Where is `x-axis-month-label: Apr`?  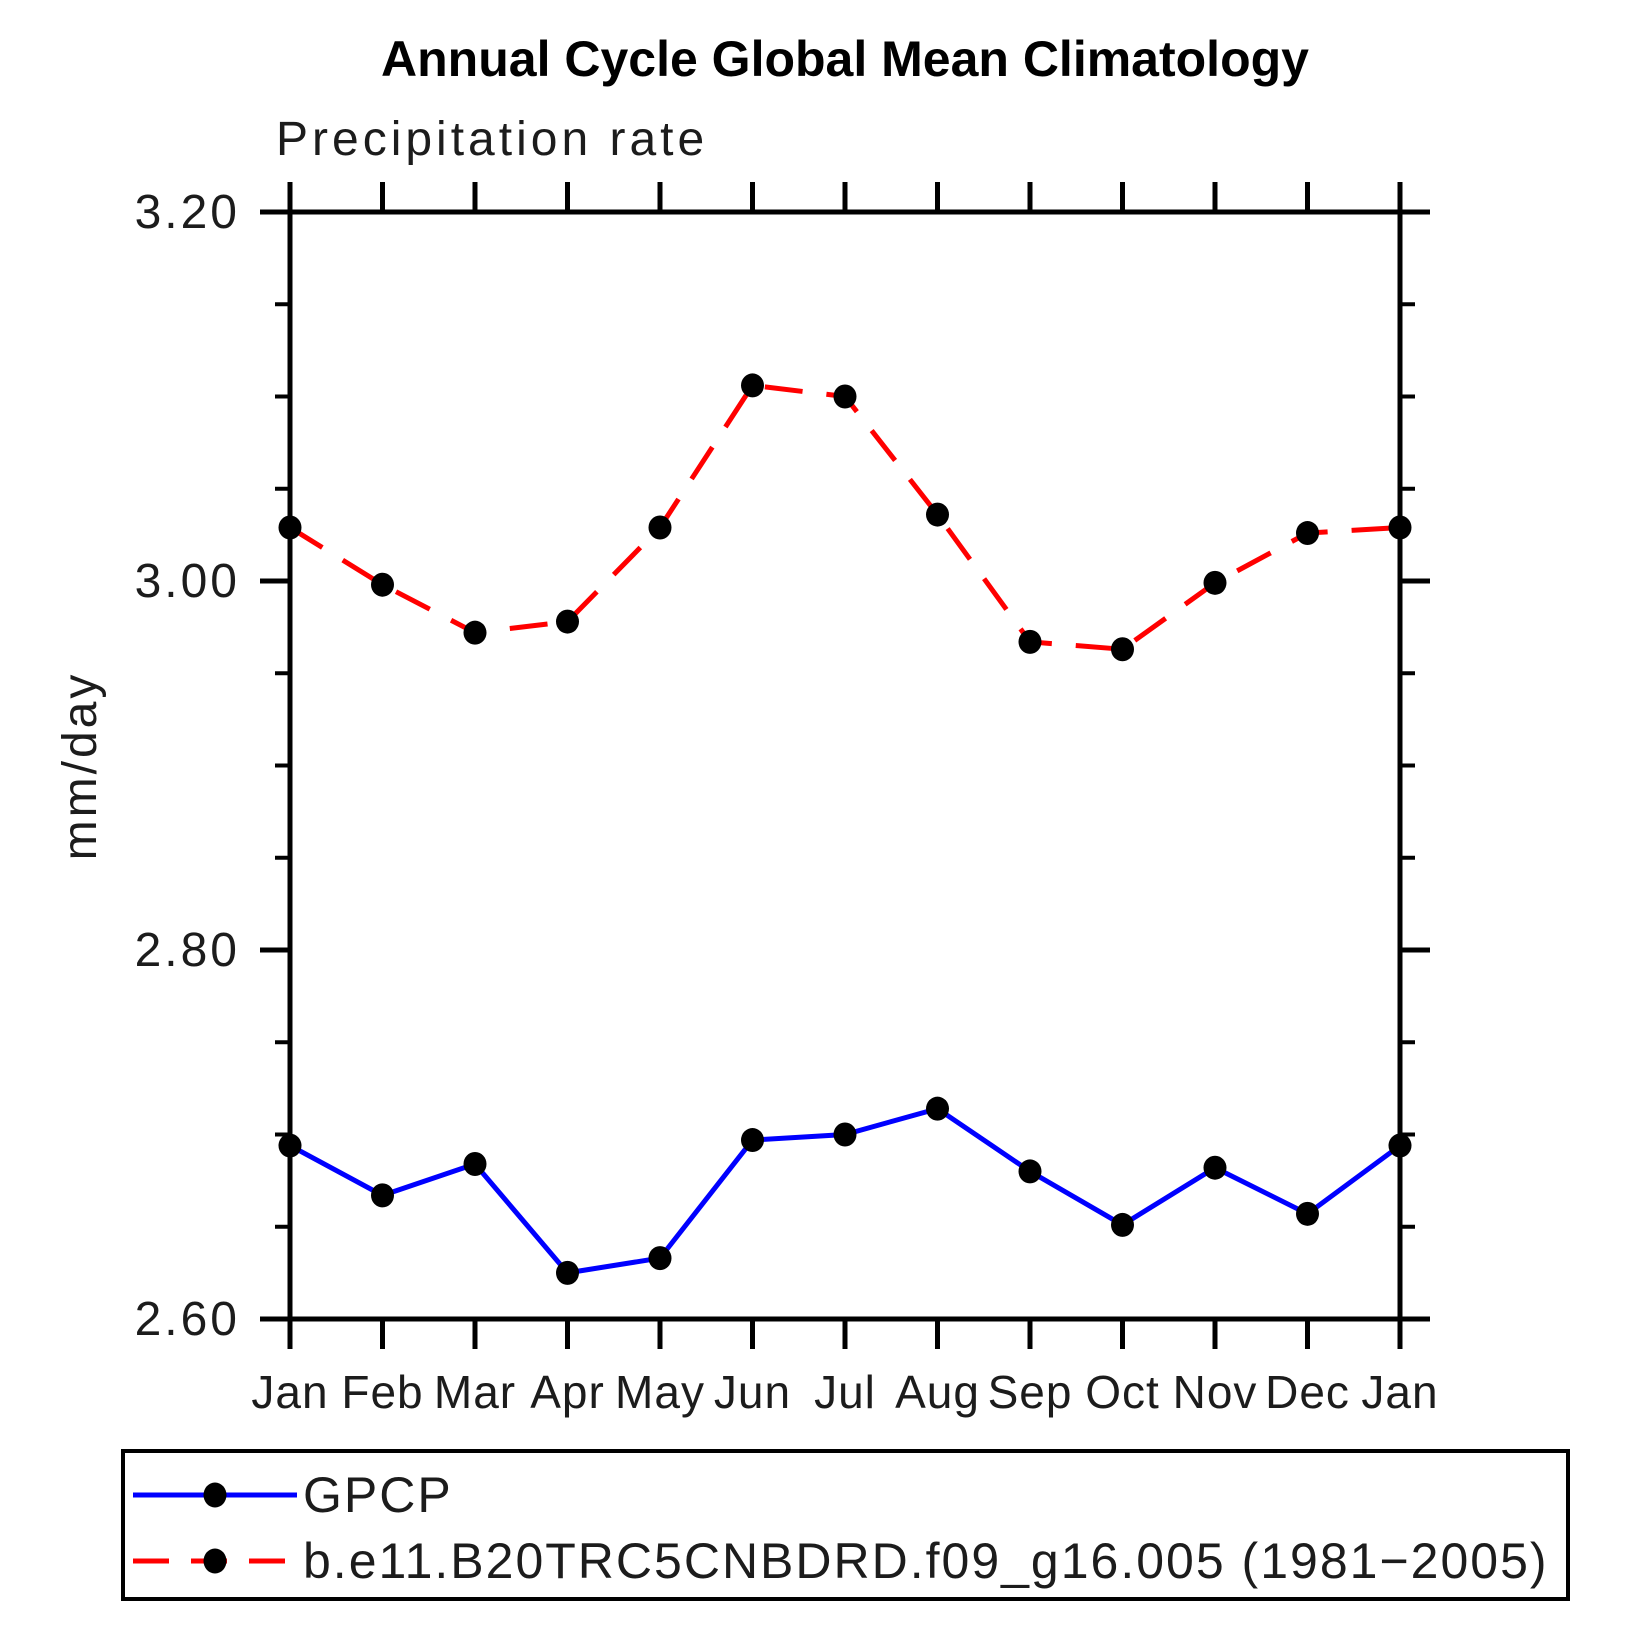
x-axis-month-label: Apr is located at coordinates (567, 1392).